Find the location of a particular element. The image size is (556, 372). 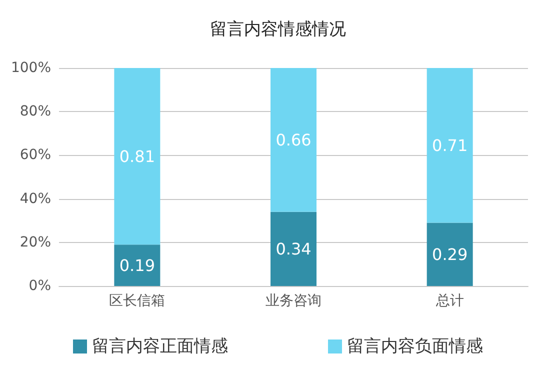

data-label: 0.19 is located at coordinates (137, 265).